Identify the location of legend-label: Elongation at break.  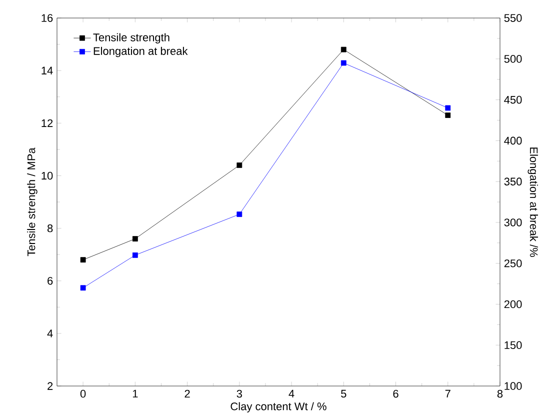
(141, 52).